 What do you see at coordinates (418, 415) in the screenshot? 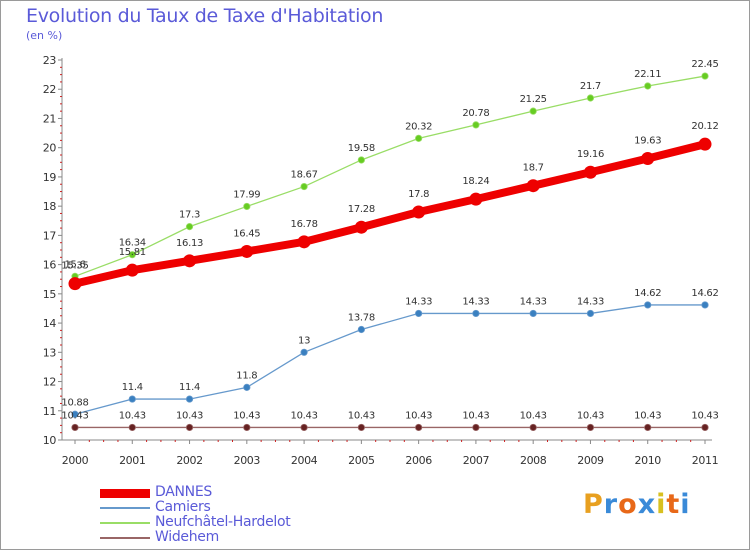
I see `data-label-widehem-2006: 10.43` at bounding box center [418, 415].